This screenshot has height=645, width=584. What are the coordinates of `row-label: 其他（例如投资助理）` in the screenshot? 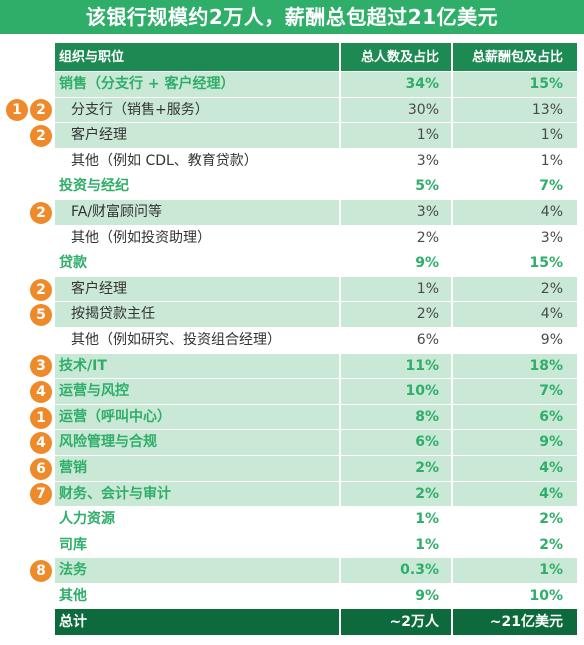 It's located at (141, 237).